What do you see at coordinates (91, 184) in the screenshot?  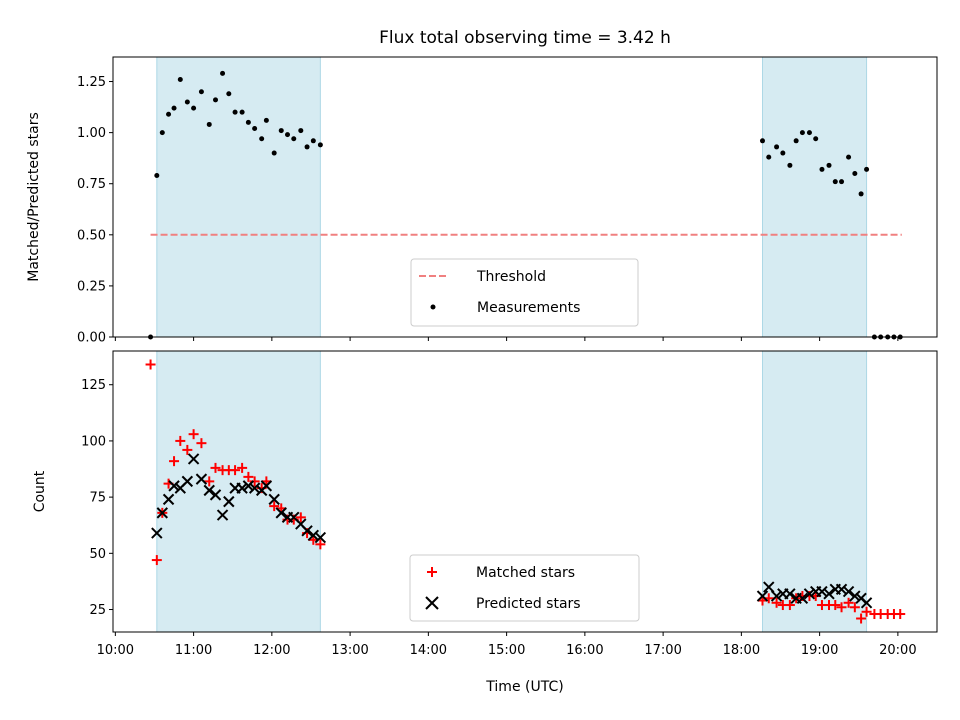 I see `top-y-tick-label-3: 0.75` at bounding box center [91, 184].